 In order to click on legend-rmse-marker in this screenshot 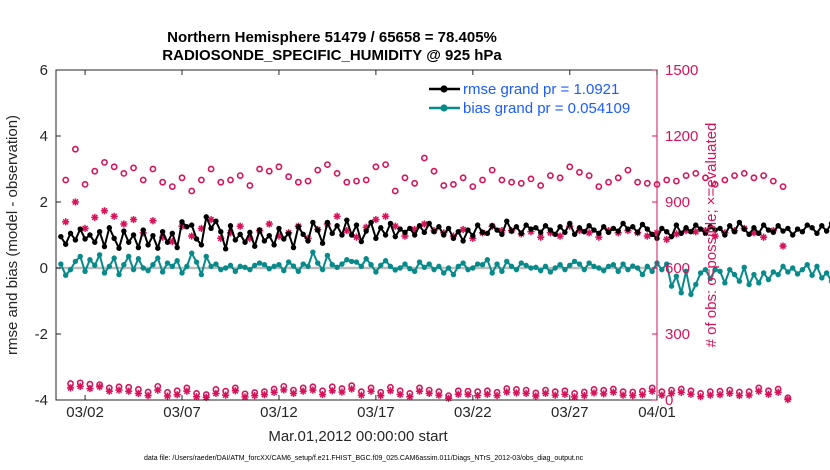, I will do `click(444, 89)`.